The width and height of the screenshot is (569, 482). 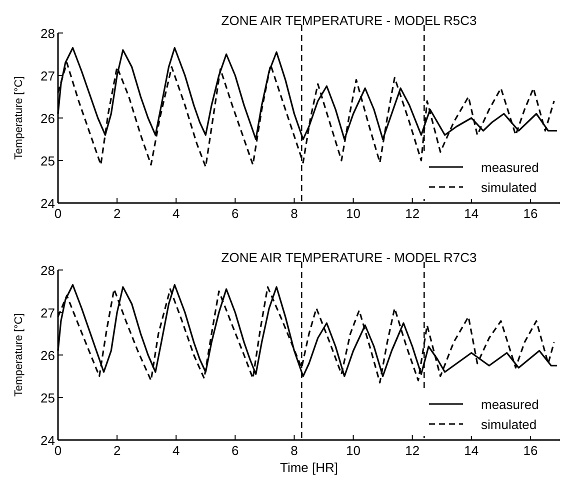 I want to click on chart-title: ZONE AIR TEMPERATURE - MODEL R5C3, so click(x=349, y=20).